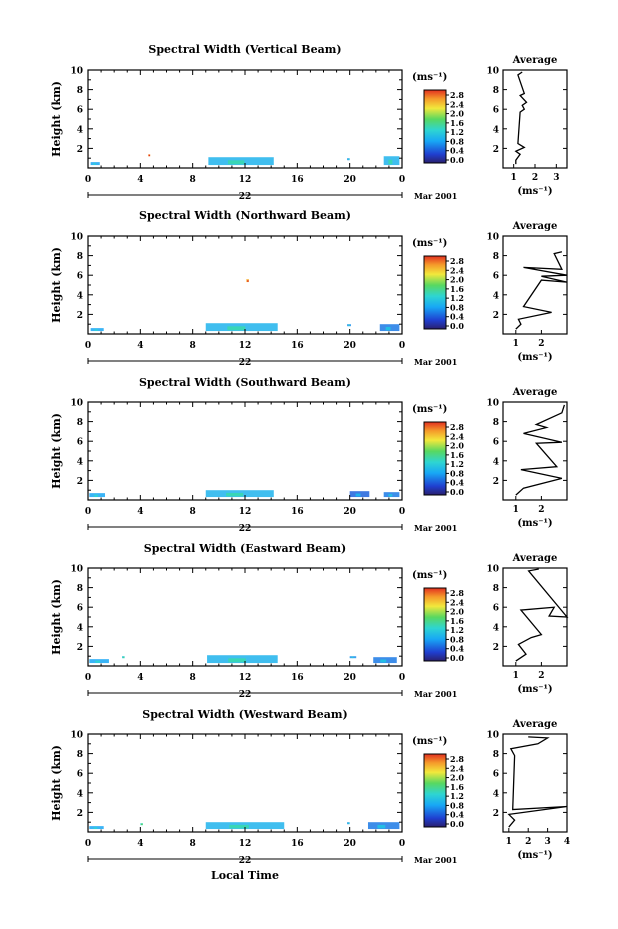  What do you see at coordinates (56, 119) in the screenshot?
I see `y-axis-label: Height (km)` at bounding box center [56, 119].